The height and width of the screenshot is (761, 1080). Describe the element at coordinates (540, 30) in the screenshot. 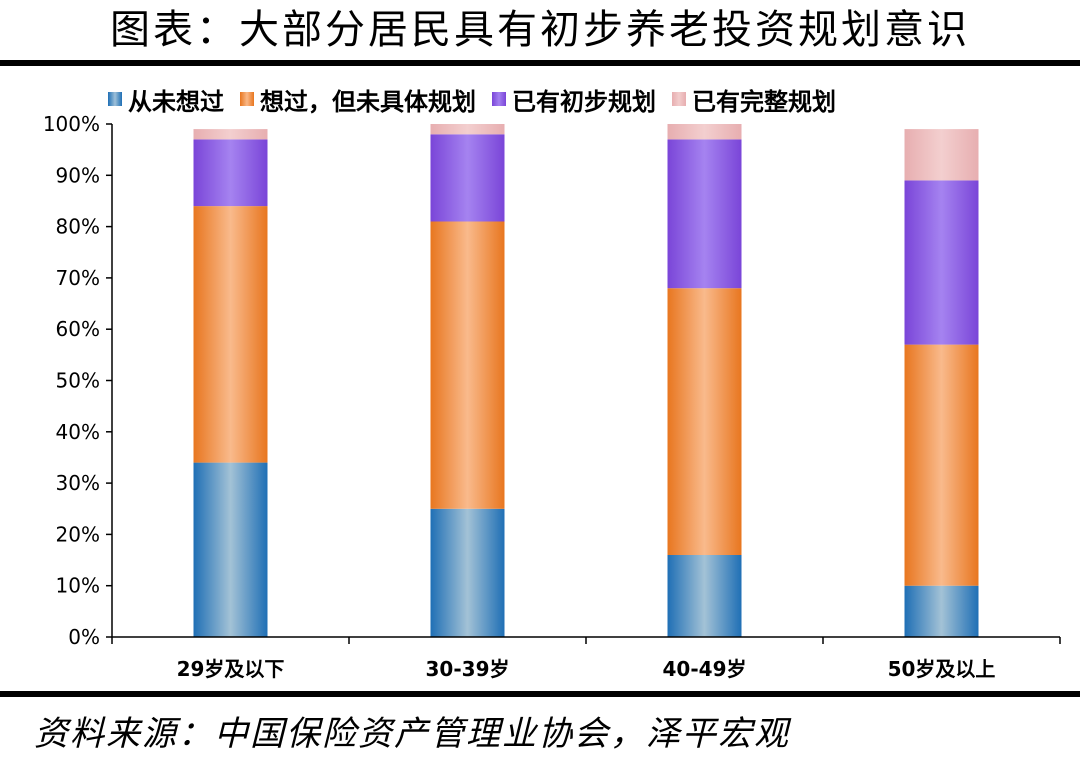

I see `chart-title: 图表：大部分居民具有初步养老投资规划意识` at that location.